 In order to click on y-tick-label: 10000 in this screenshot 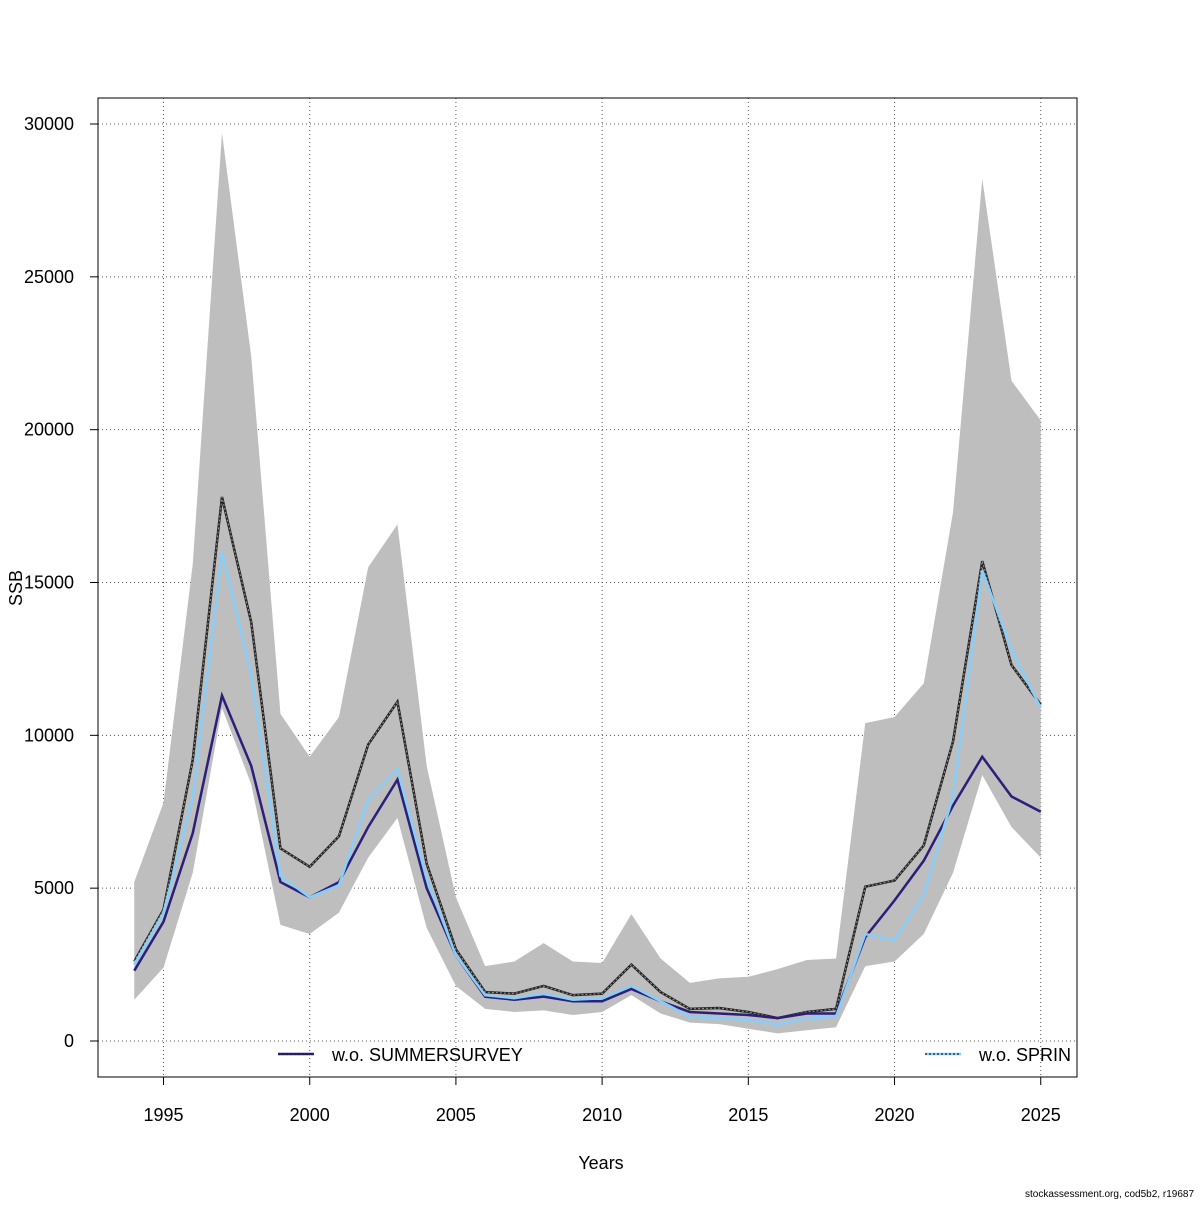, I will do `click(49, 735)`.